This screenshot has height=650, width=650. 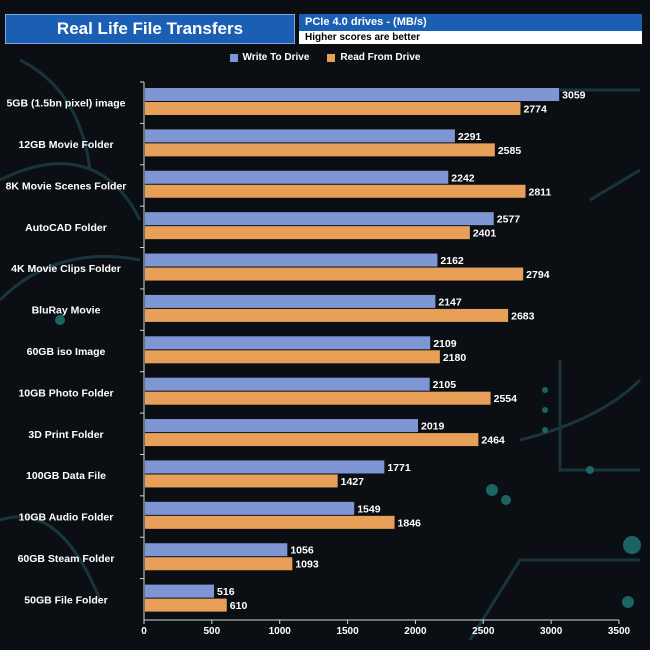 I want to click on x-tick-label: 3000, so click(x=551, y=631).